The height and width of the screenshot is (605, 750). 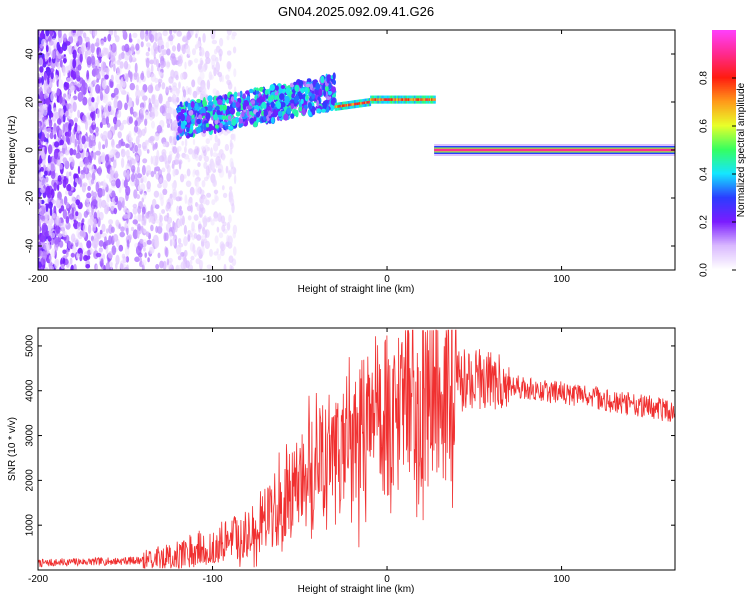 I want to click on spectrogram-x-tick-label: 100, so click(x=561, y=279).